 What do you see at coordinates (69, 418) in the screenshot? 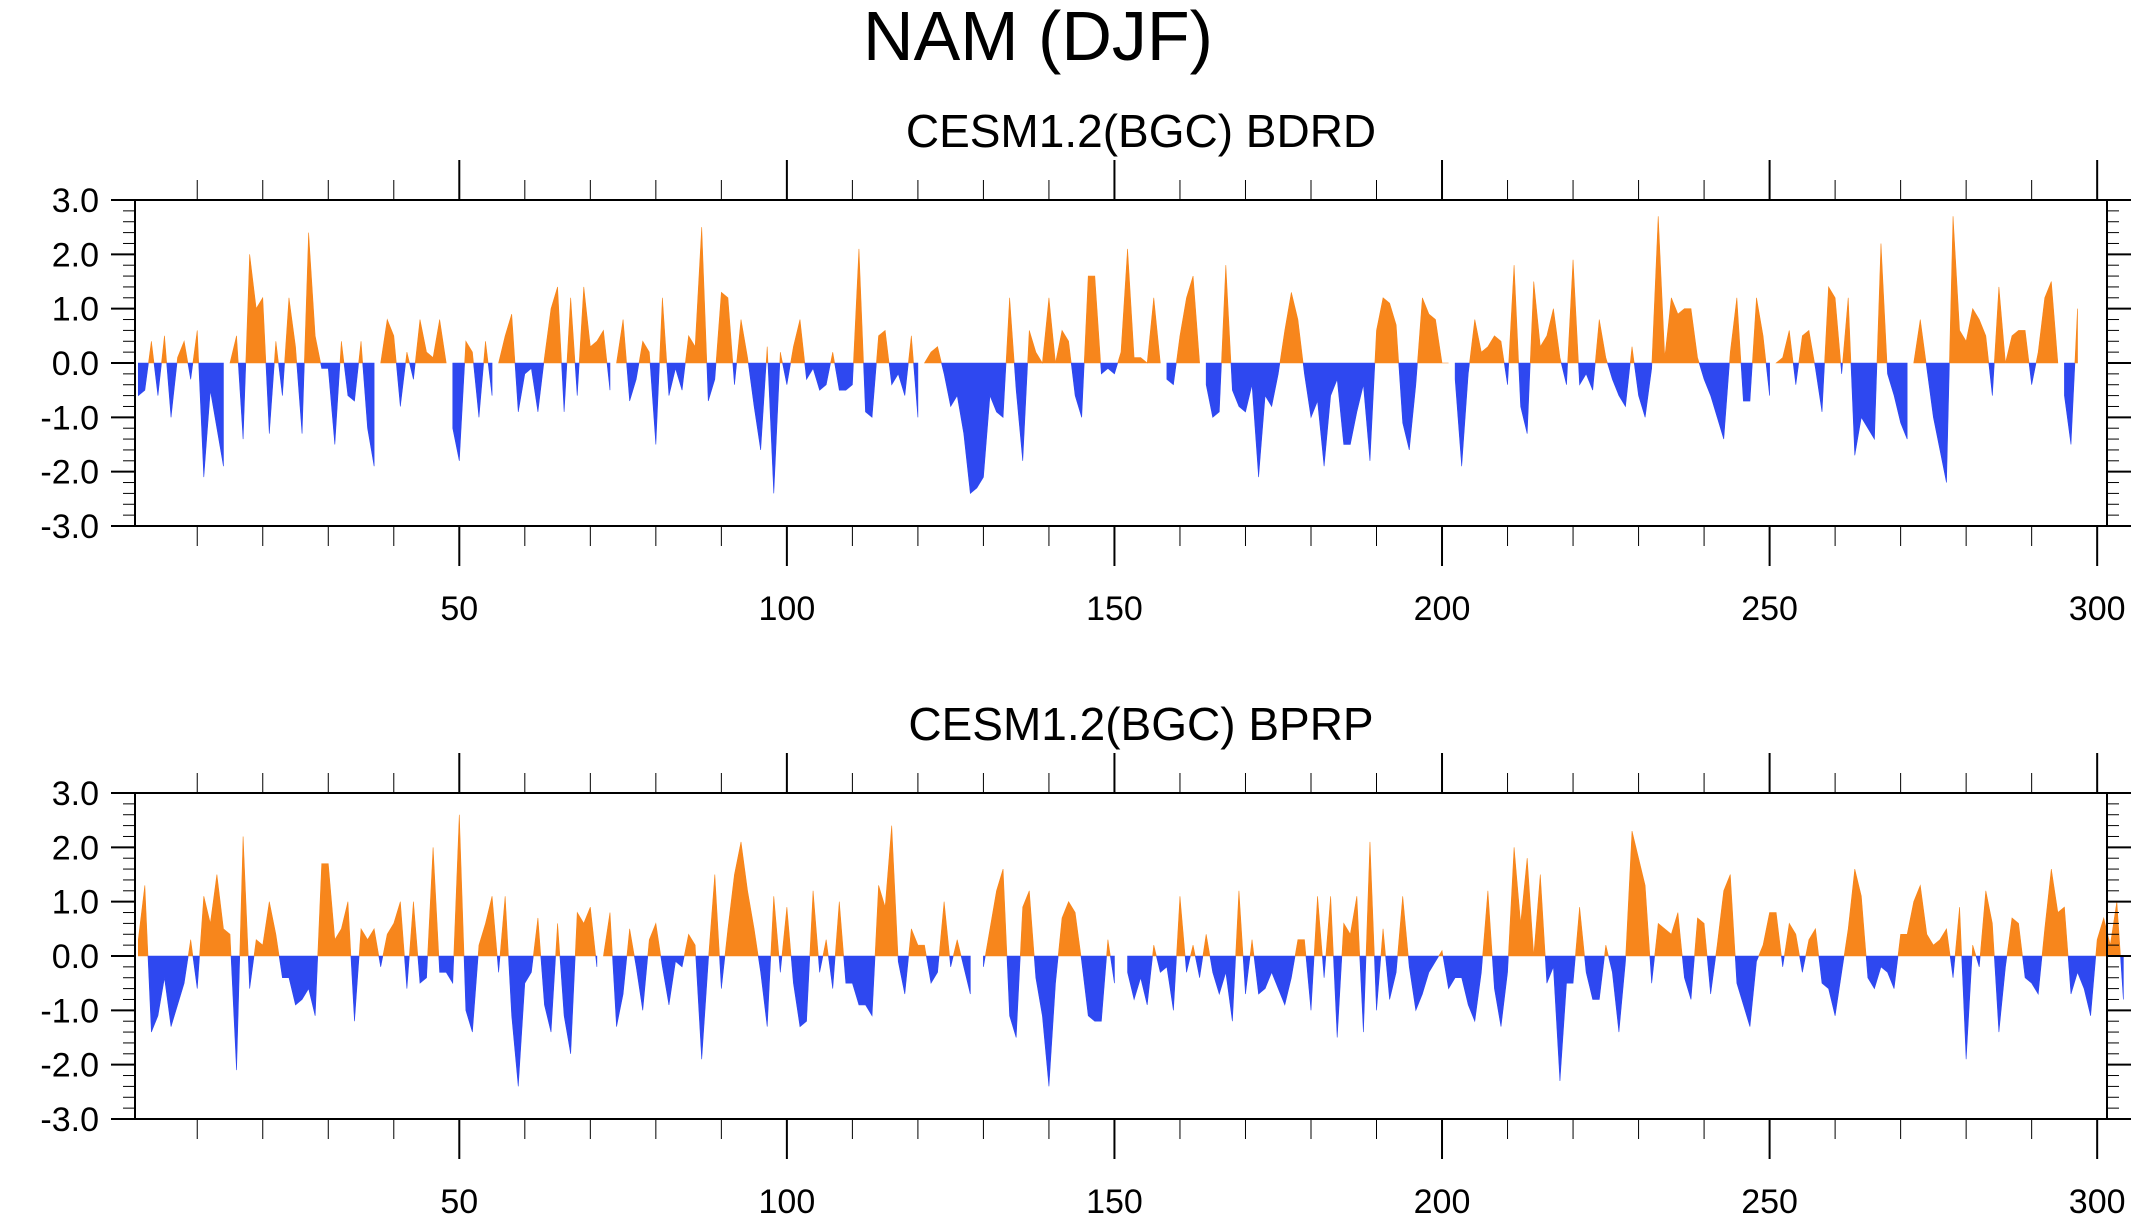
I see `y-tick-label: -1.0` at bounding box center [69, 418].